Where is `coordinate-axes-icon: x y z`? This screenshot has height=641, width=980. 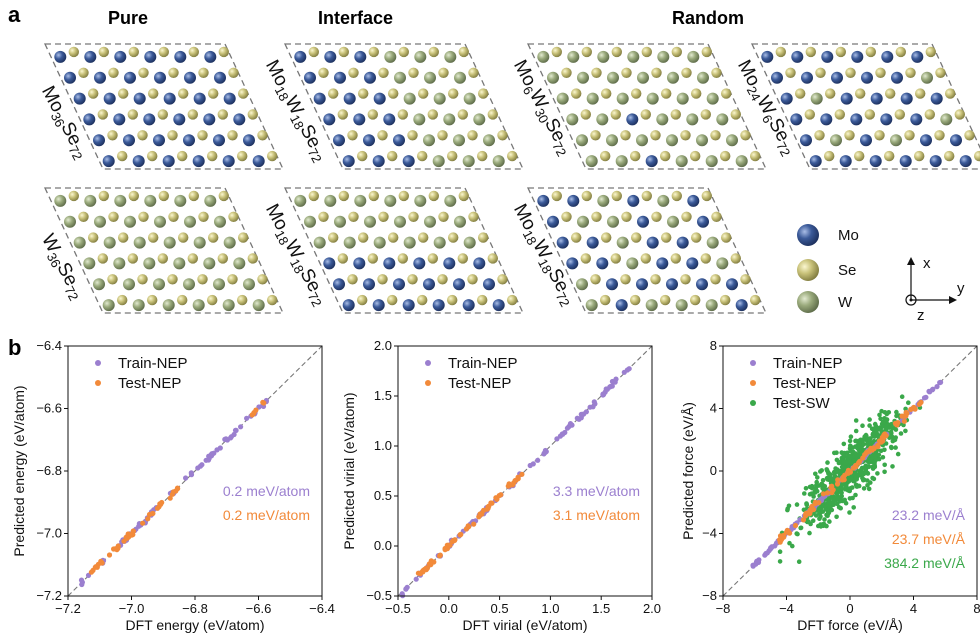
coordinate-axes-icon: x y z is located at coordinates (935, 289).